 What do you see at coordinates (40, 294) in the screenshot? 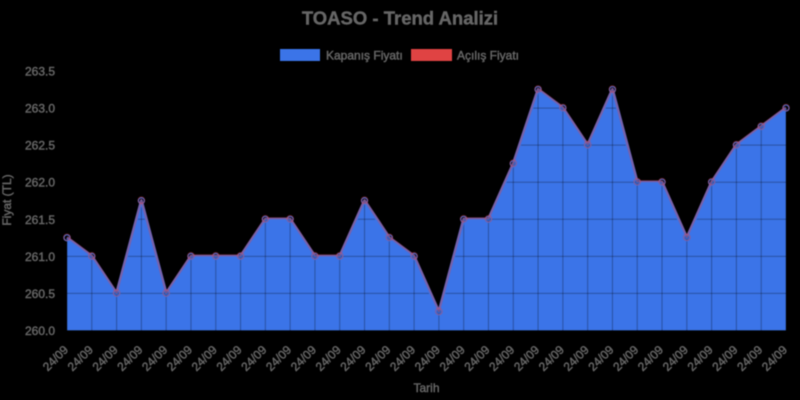
I see `svg-text: 260.5` at bounding box center [40, 294].